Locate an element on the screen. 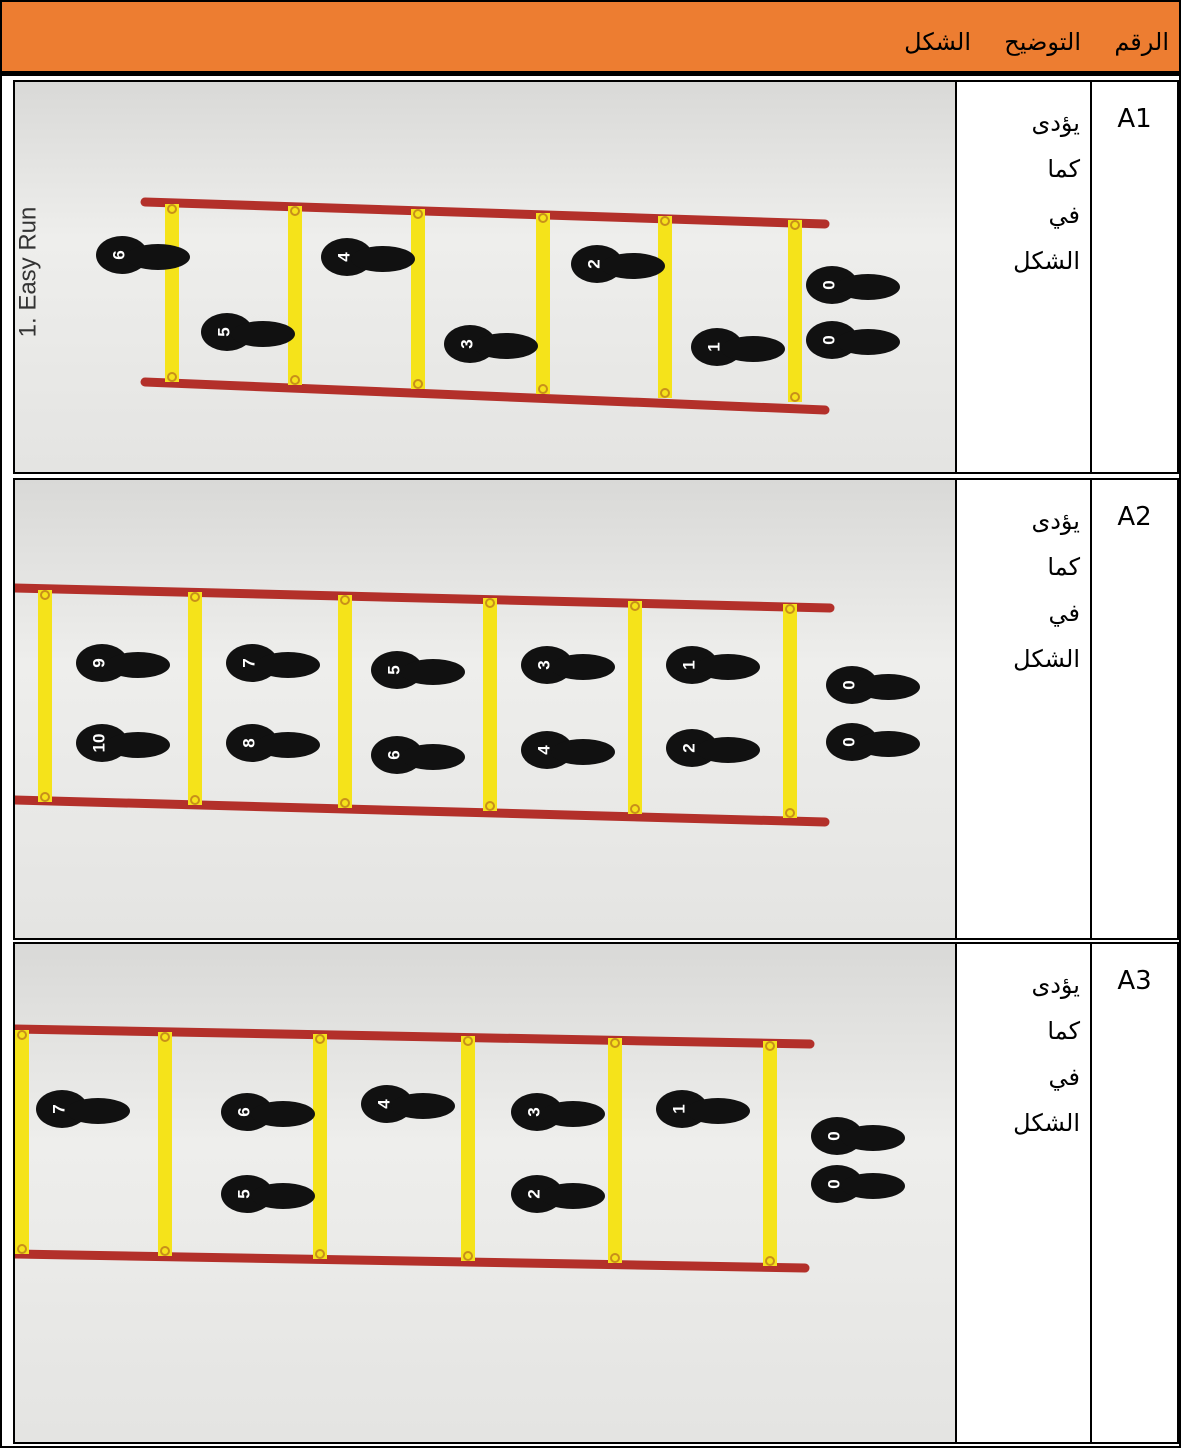  number-cell: A1 is located at coordinates (1134, 277).